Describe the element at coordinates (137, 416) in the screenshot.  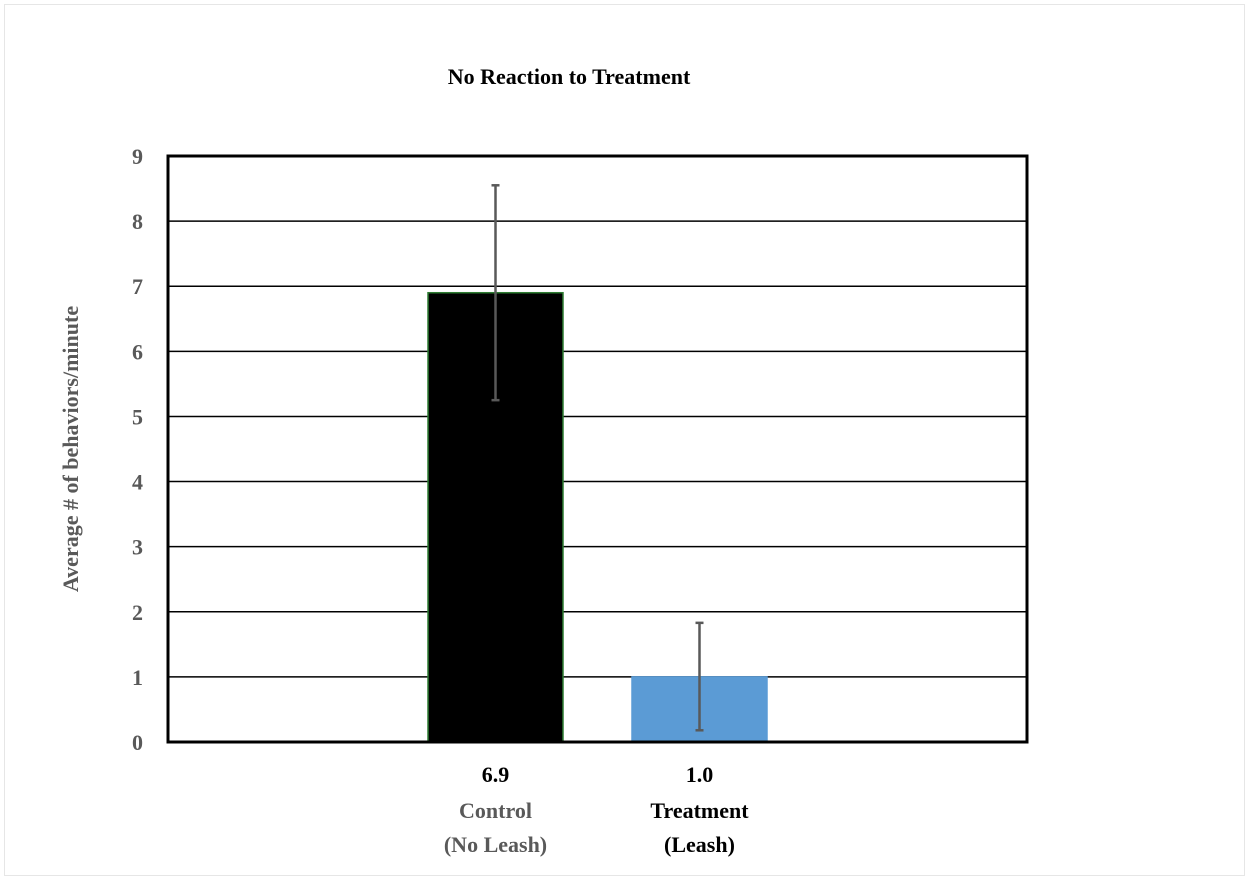
I see `y-tick-label: 5` at that location.